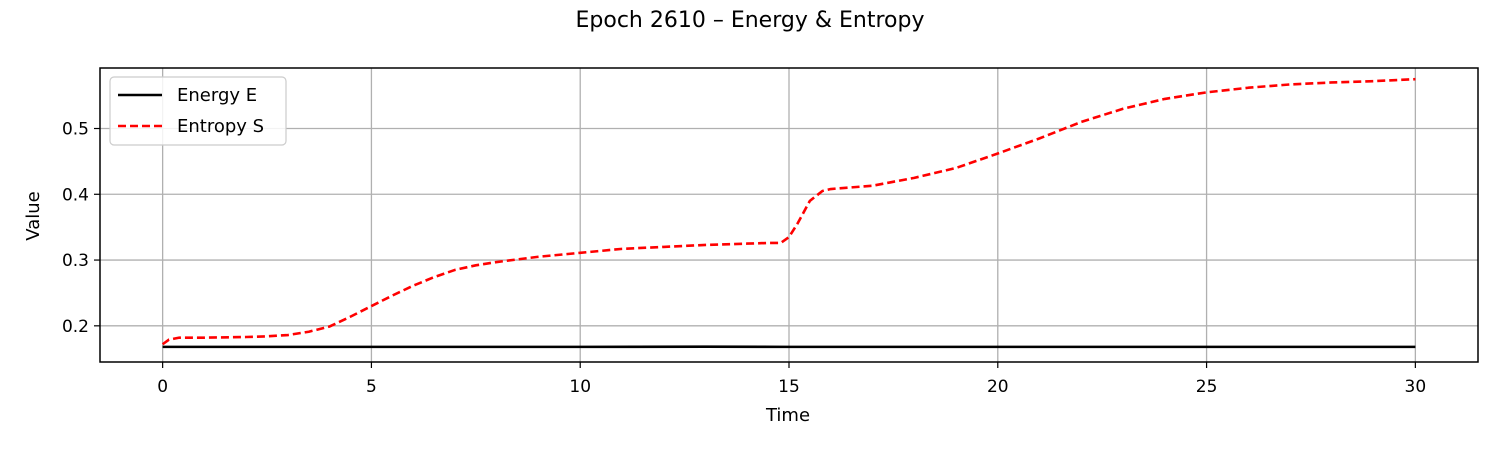 The width and height of the screenshot is (1500, 450). I want to click on y-tick-label: 0.4, so click(75, 195).